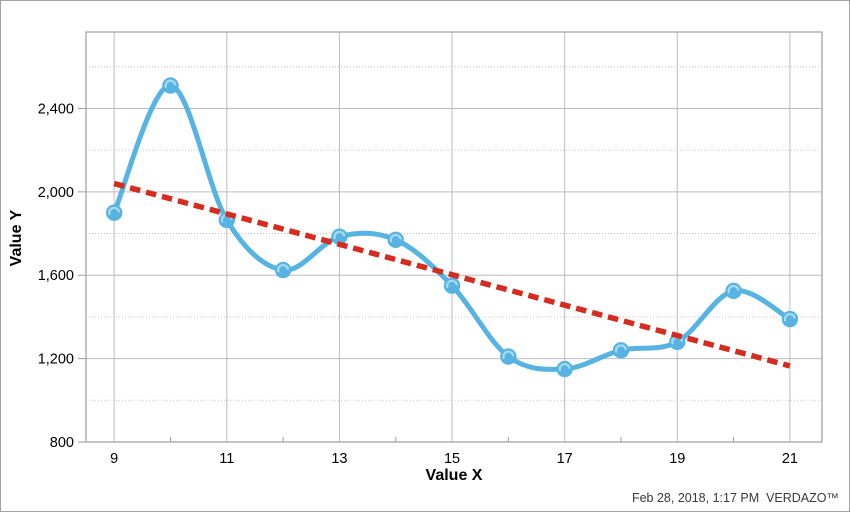 Image resolution: width=850 pixels, height=512 pixels. I want to click on y-tick-label: 1,200, so click(56, 360).